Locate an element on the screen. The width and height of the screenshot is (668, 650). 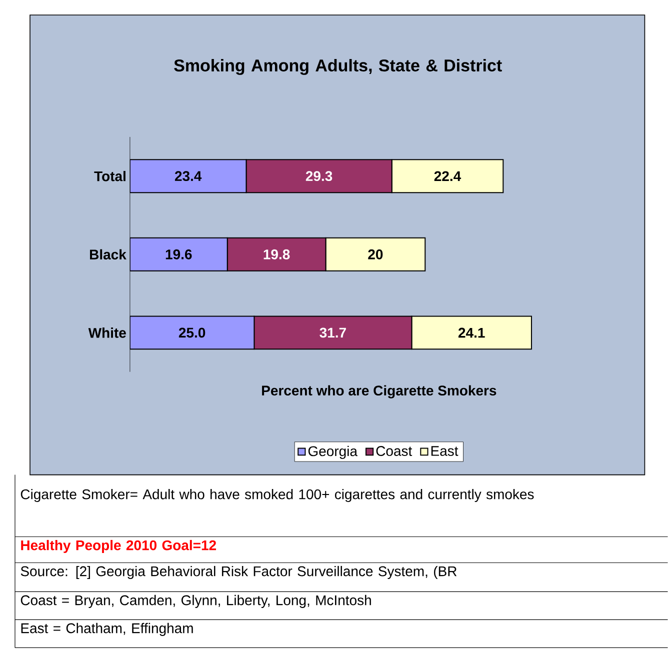
source-note: Source: [2] Georgia Behavioral Risk Factor Surveillance System, (BR is located at coordinates (238, 573).